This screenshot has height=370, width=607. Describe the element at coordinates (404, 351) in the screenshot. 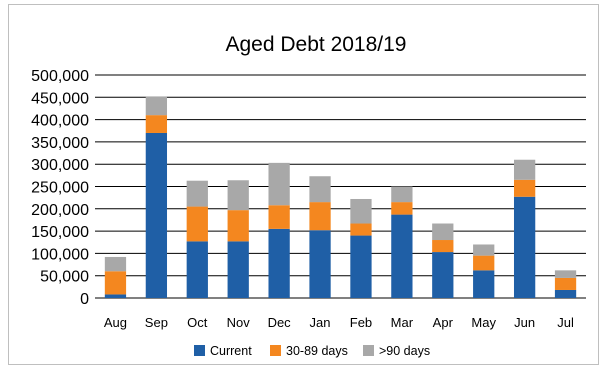

I see `legend-label: >90 days` at that location.